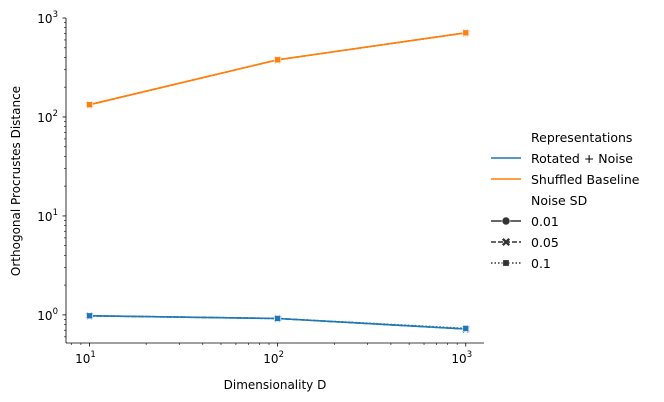  What do you see at coordinates (545, 221) in the screenshot?
I see `legend-label: 0.01` at bounding box center [545, 221].